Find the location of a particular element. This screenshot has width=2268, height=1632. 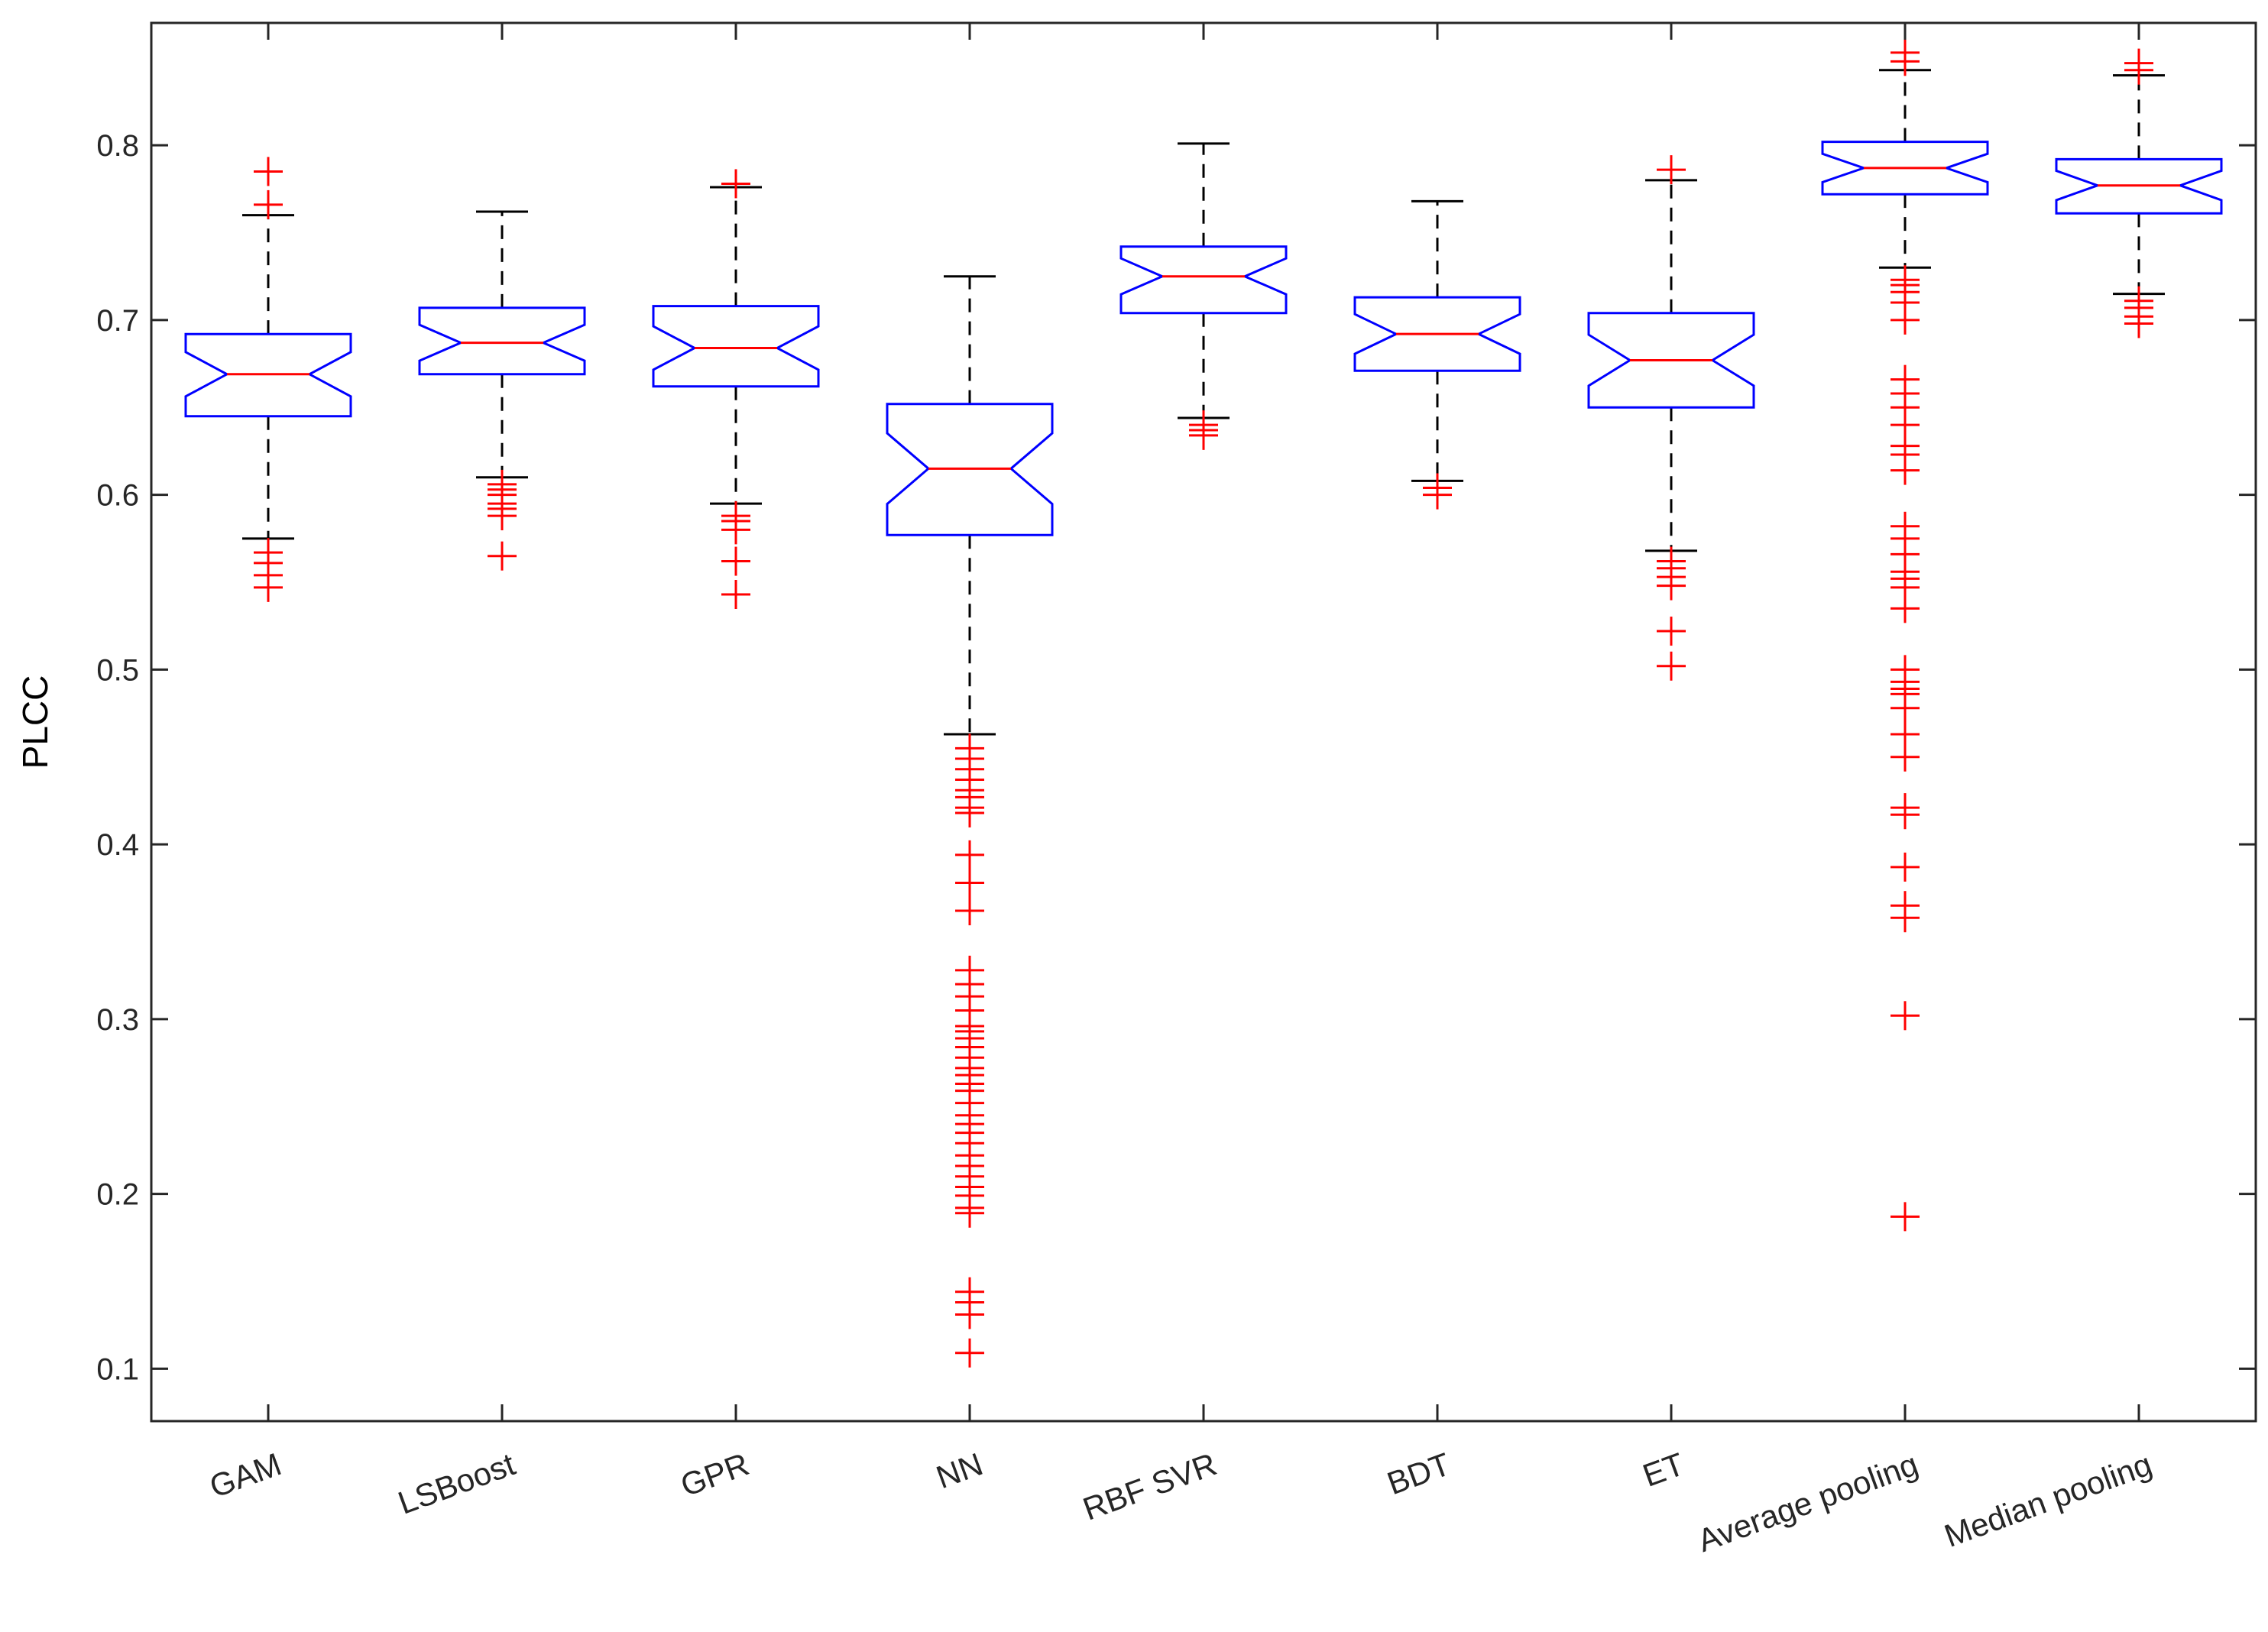

box-group-median-pooling is located at coordinates (2139, 193).